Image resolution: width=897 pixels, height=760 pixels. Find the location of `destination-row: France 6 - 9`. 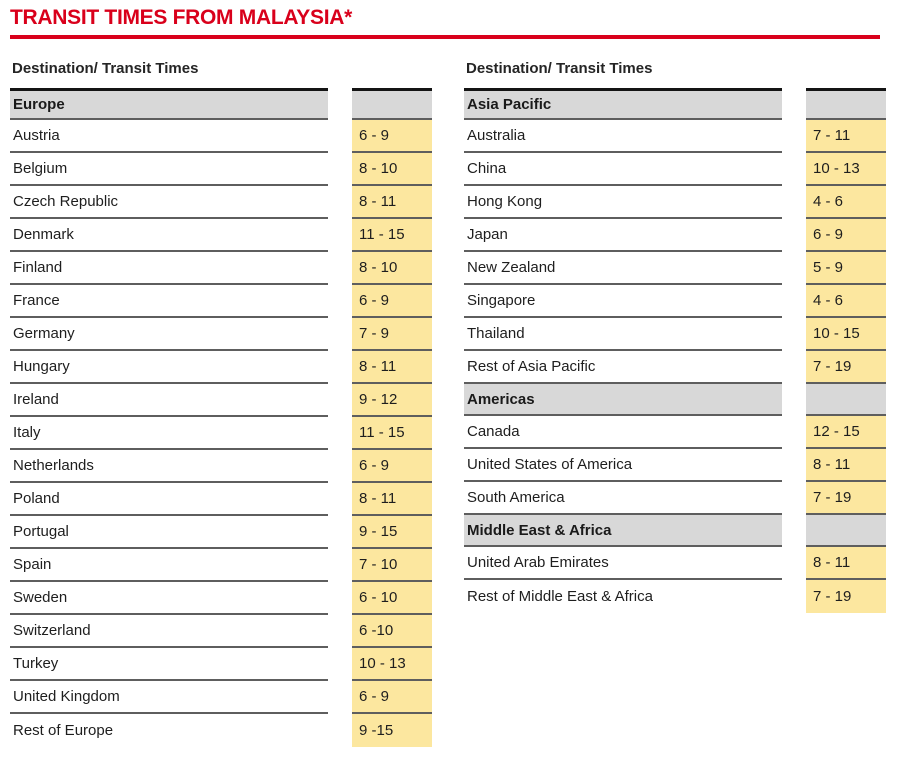

destination-row: France 6 - 9 is located at coordinates (221, 301).